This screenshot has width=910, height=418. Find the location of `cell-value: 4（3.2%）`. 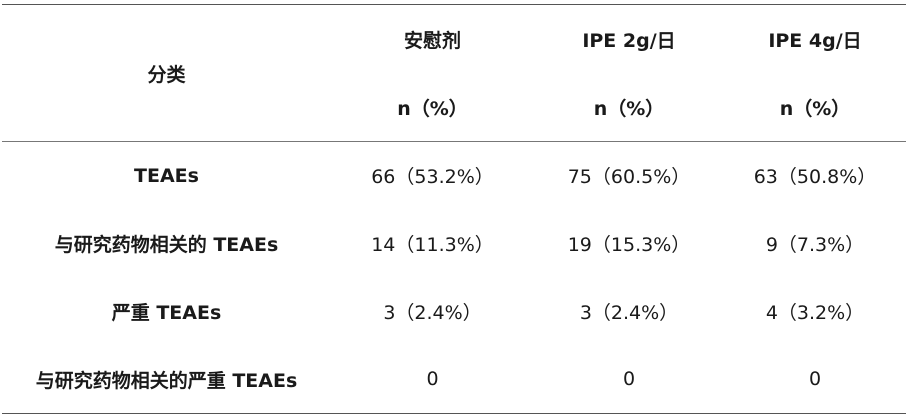

cell-value: 4（3.2%） is located at coordinates (815, 313).